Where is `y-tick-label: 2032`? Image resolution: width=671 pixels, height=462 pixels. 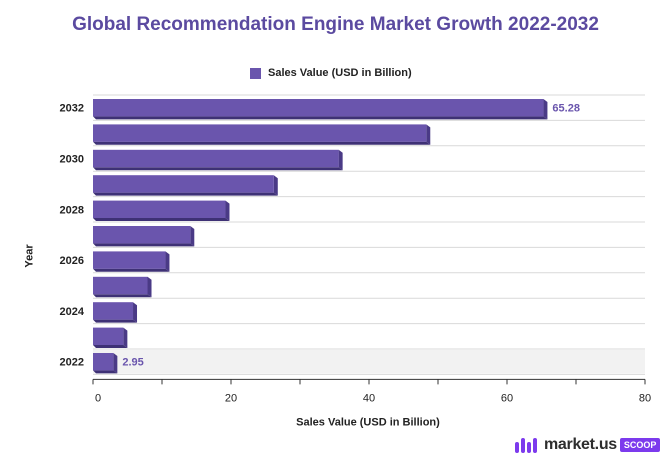 y-tick-label: 2032 is located at coordinates (72, 109).